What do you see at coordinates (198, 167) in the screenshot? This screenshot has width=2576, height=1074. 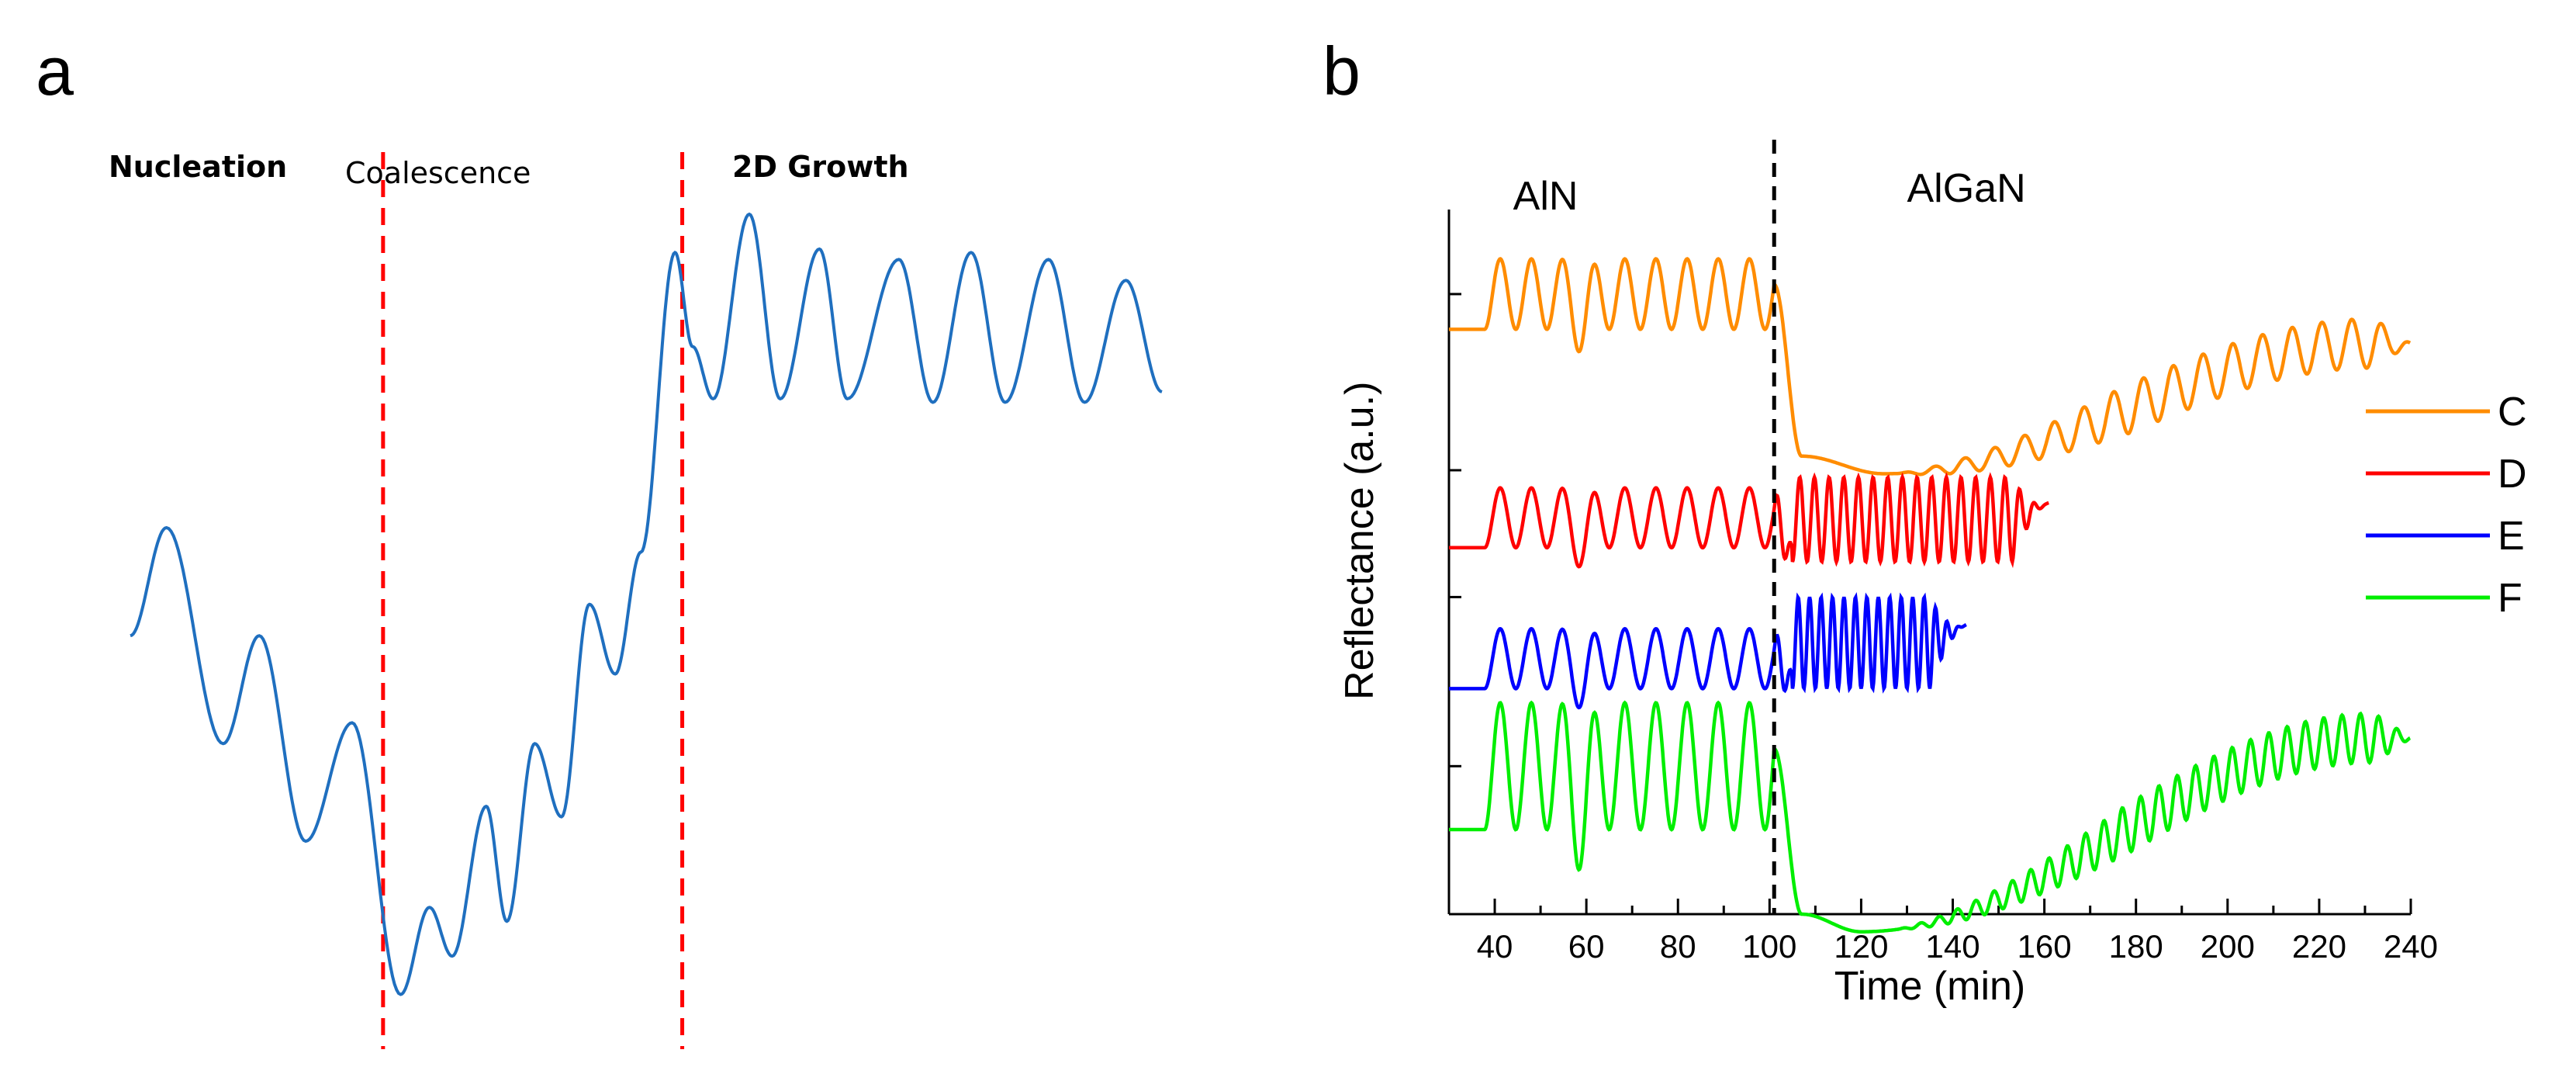 I see `phase-label-nucleation: Nucleation` at bounding box center [198, 167].